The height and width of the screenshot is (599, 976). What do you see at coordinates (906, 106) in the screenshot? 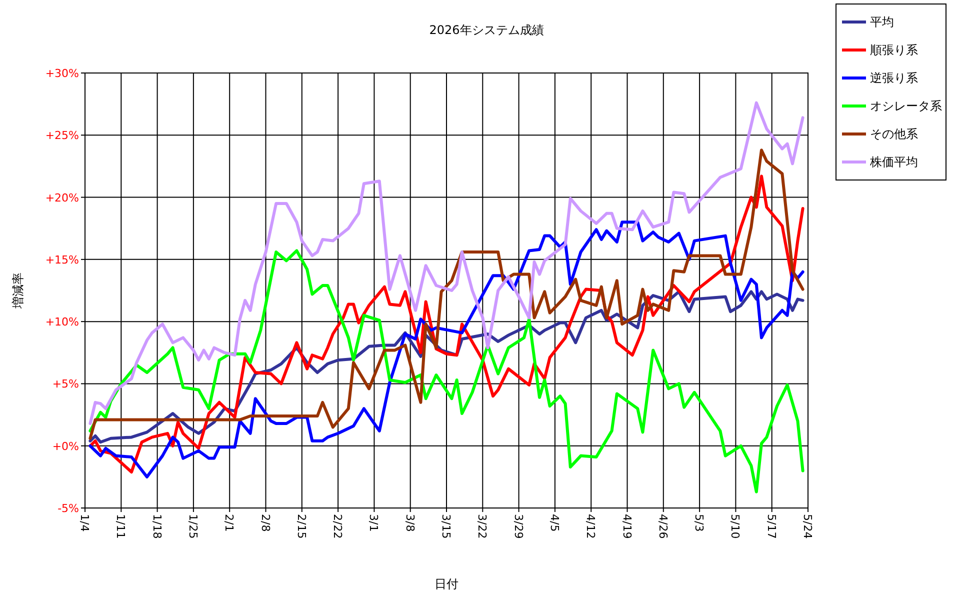
I see `legend-label: オシレータ系` at bounding box center [906, 106].